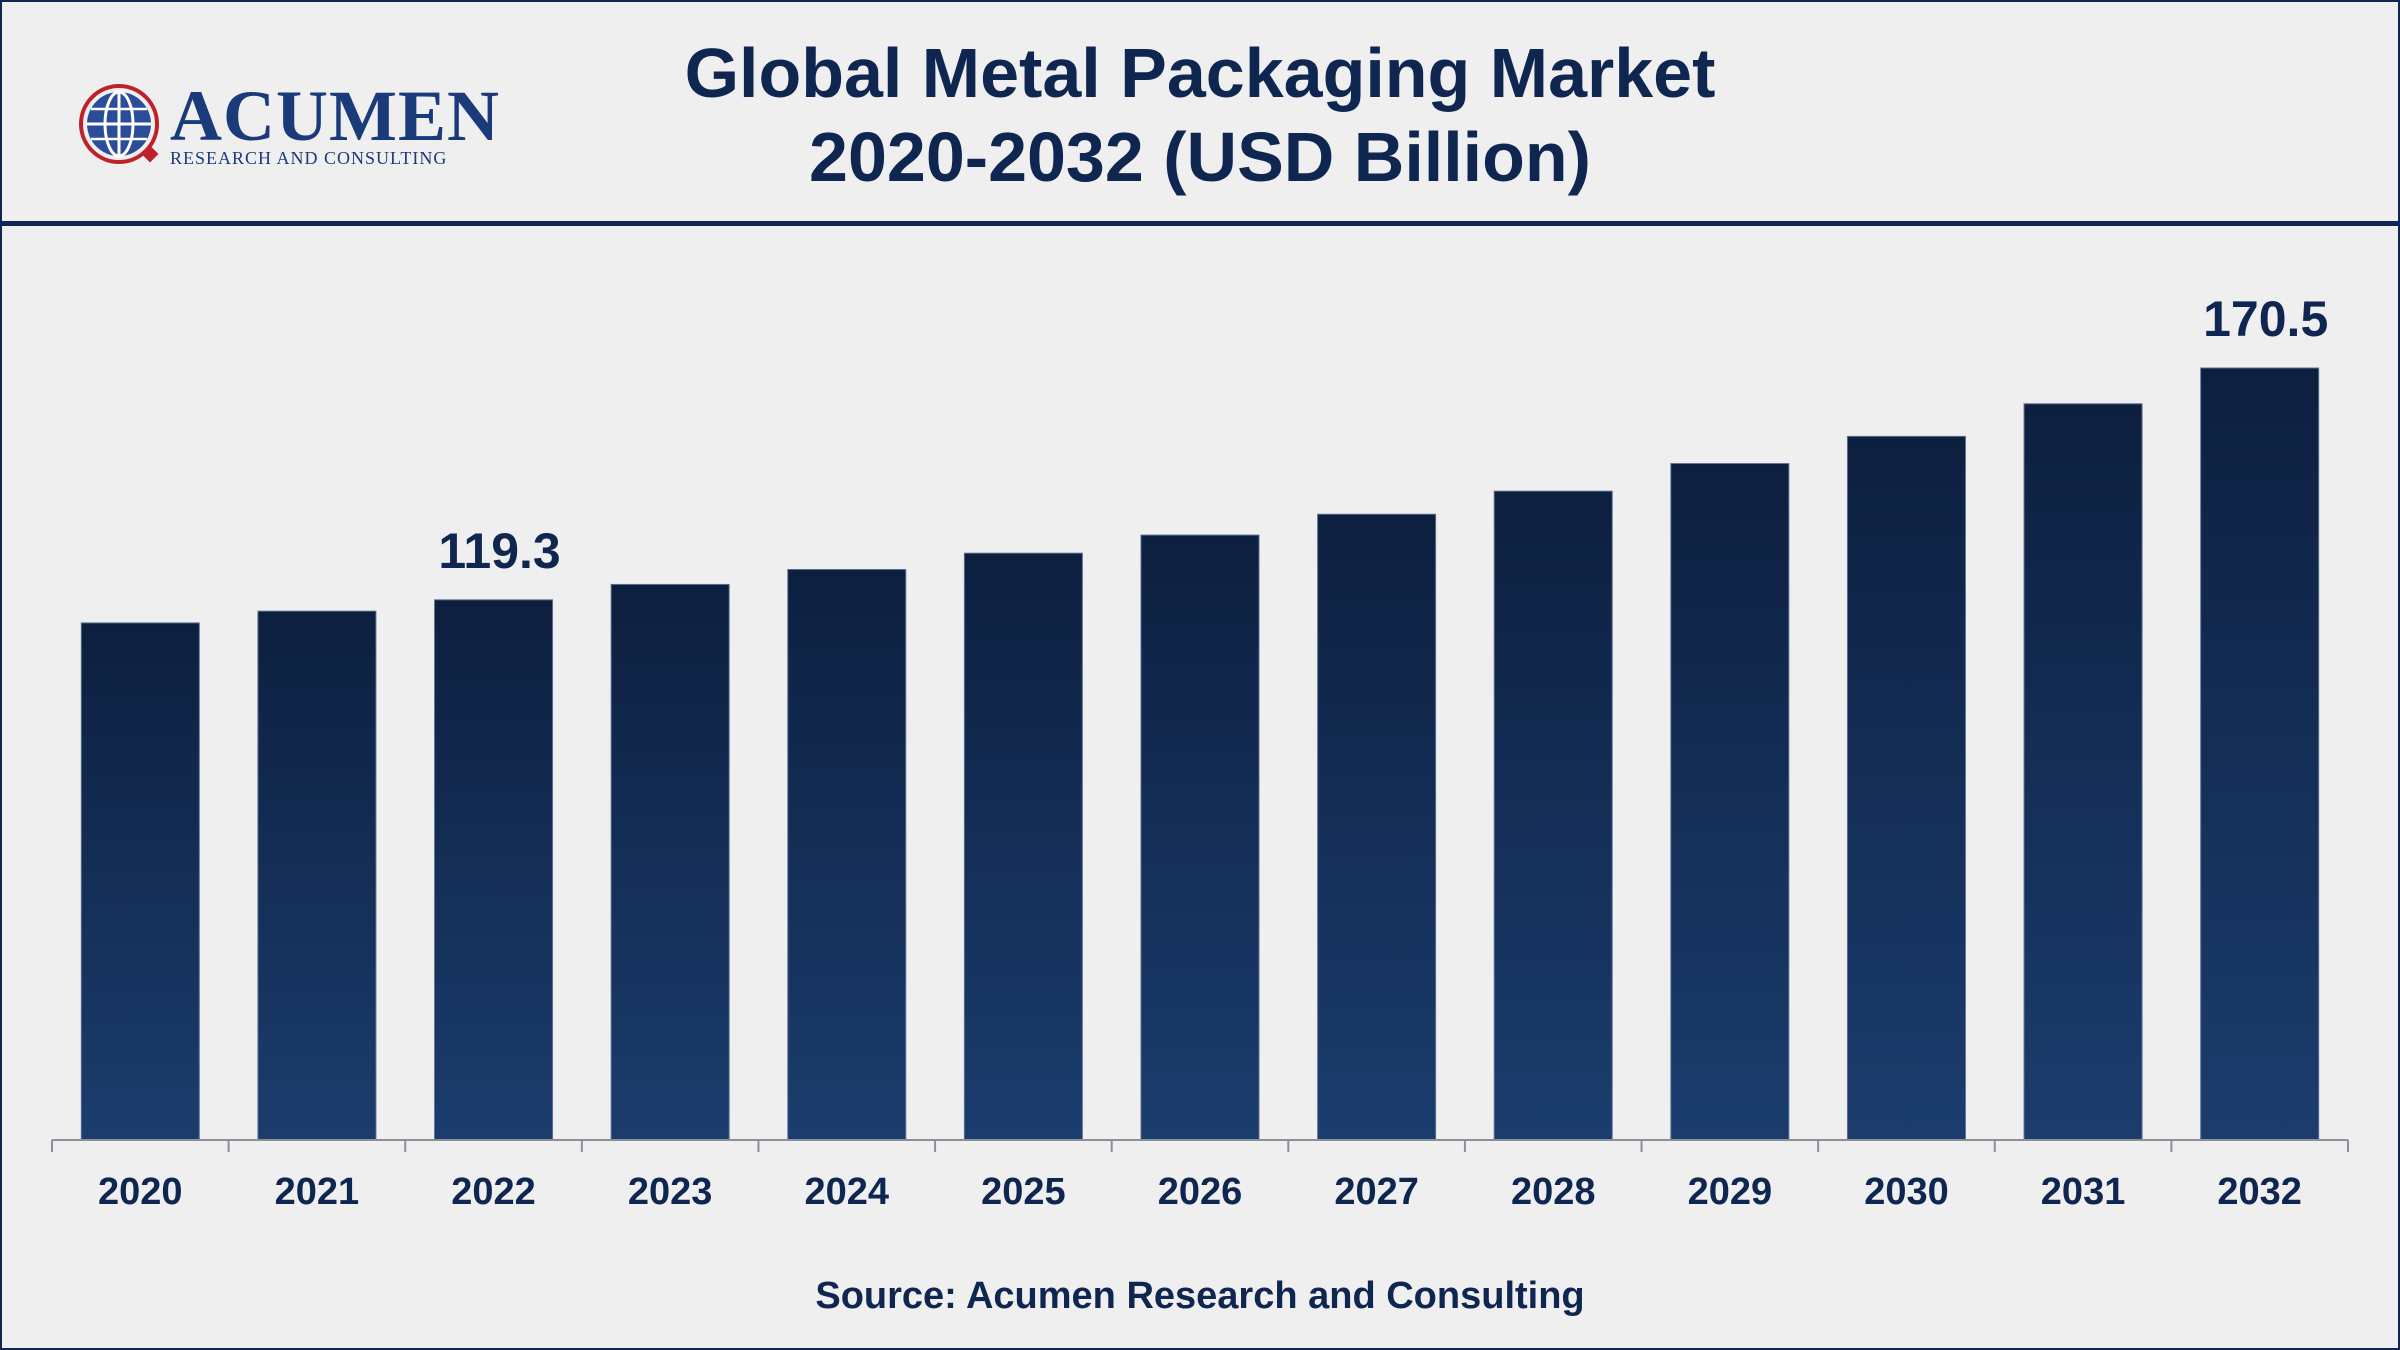 This screenshot has width=2400, height=1350. I want to click on x-tick-label-2024: 2024, so click(846, 1192).